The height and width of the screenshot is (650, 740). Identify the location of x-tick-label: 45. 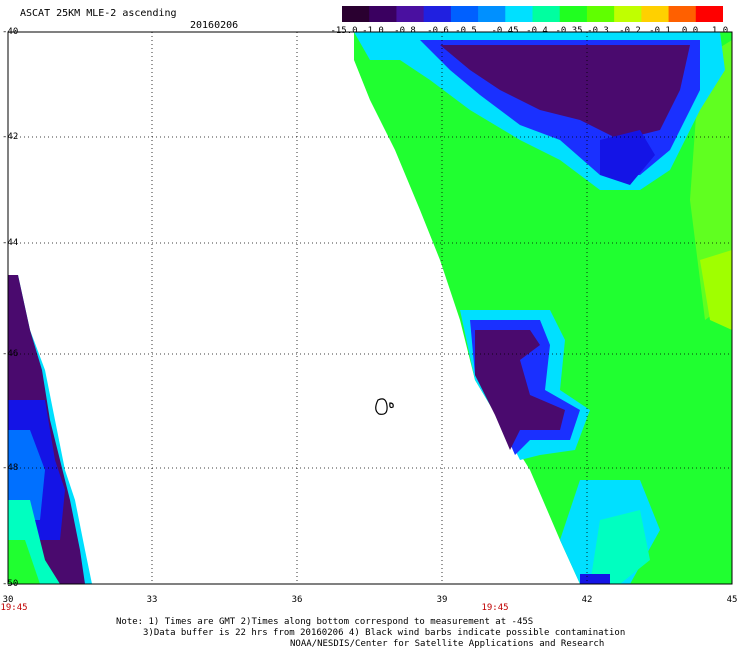
(732, 600).